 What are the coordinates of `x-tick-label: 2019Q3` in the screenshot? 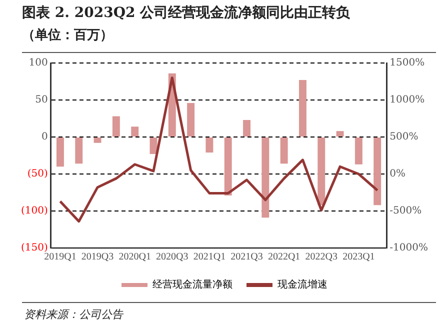 It's located at (97, 257).